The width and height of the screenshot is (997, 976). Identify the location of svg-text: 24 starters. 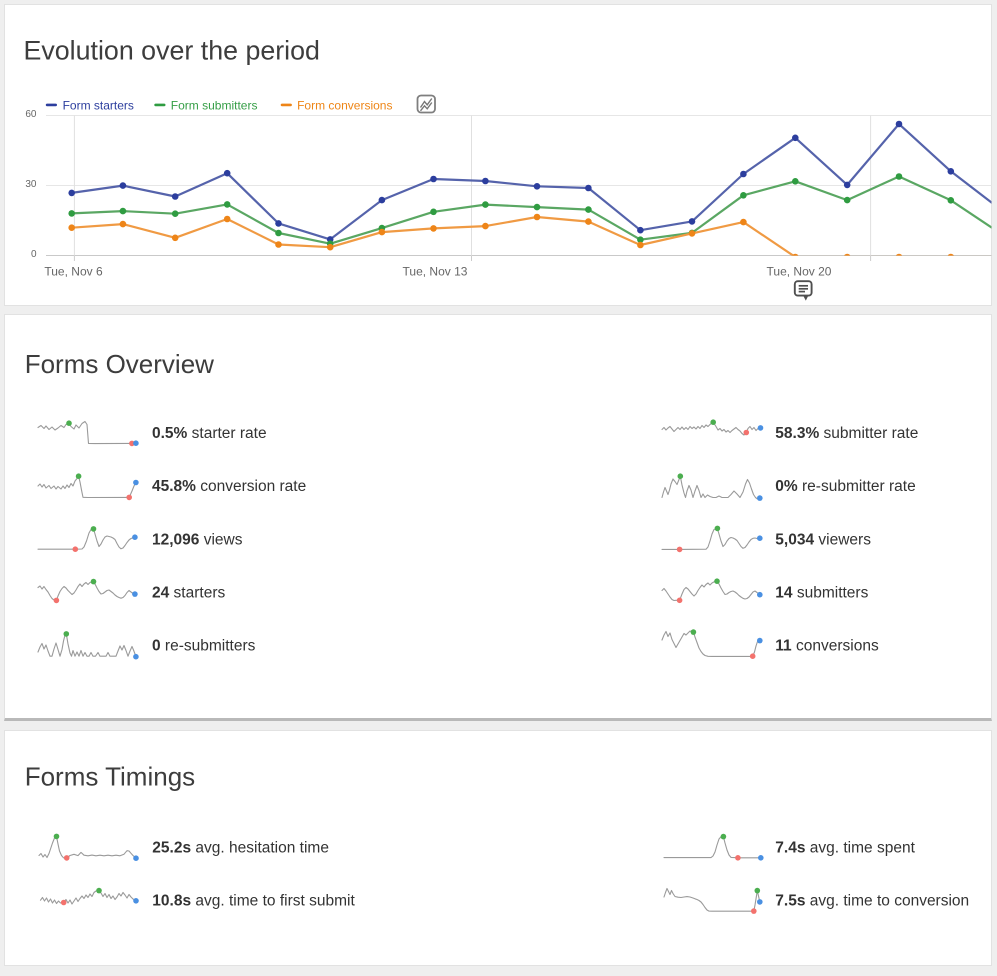
(188, 593).